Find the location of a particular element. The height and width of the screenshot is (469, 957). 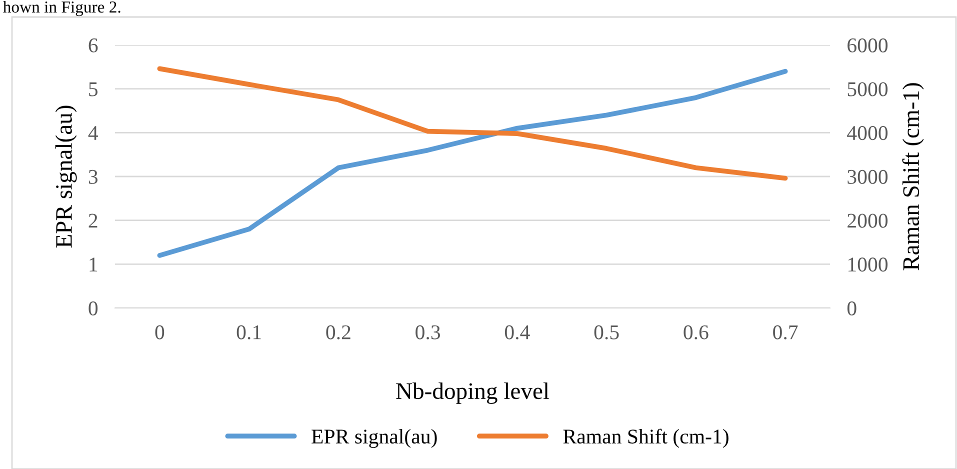

y2-tick-label: 1000 is located at coordinates (868, 265).